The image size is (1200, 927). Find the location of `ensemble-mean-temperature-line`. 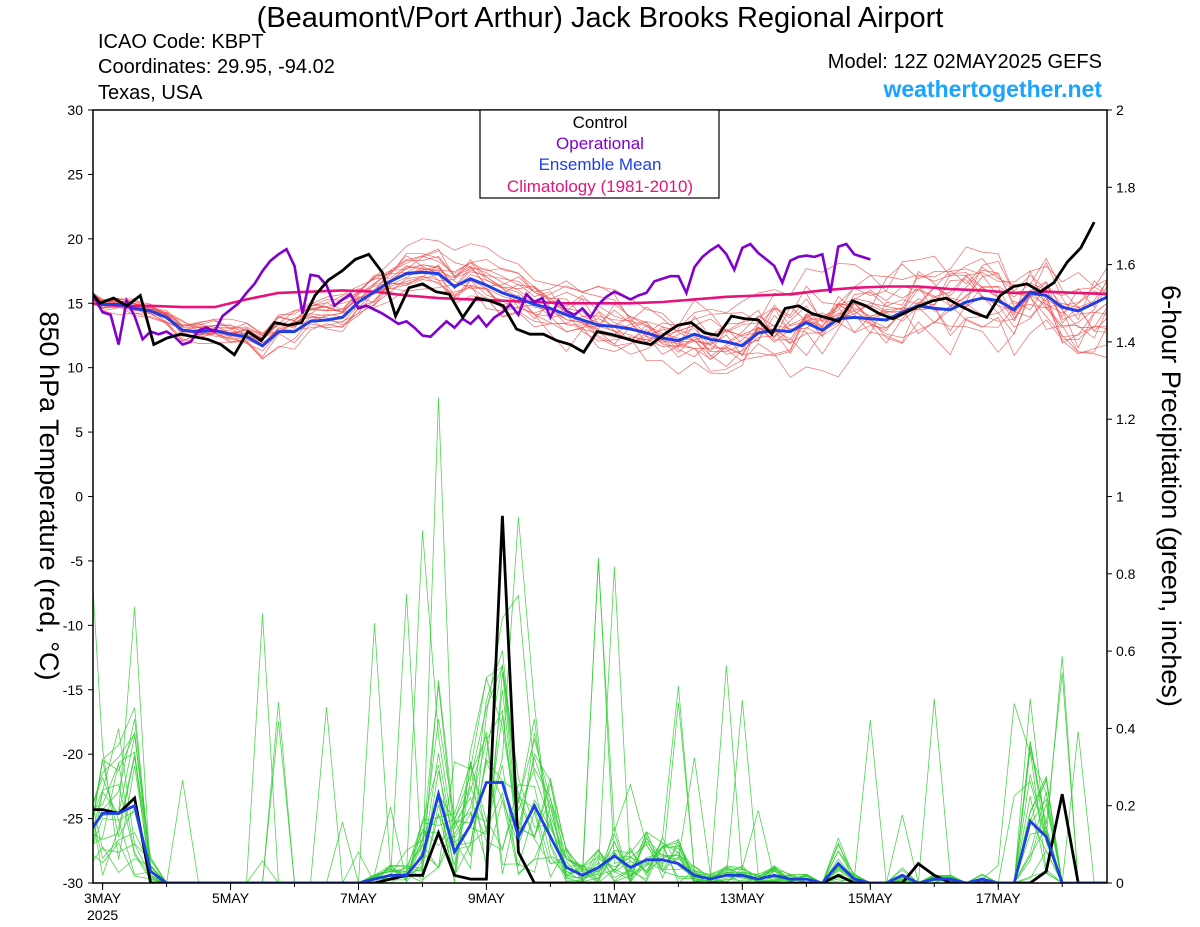

ensemble-mean-temperature-line is located at coordinates (600, 309).